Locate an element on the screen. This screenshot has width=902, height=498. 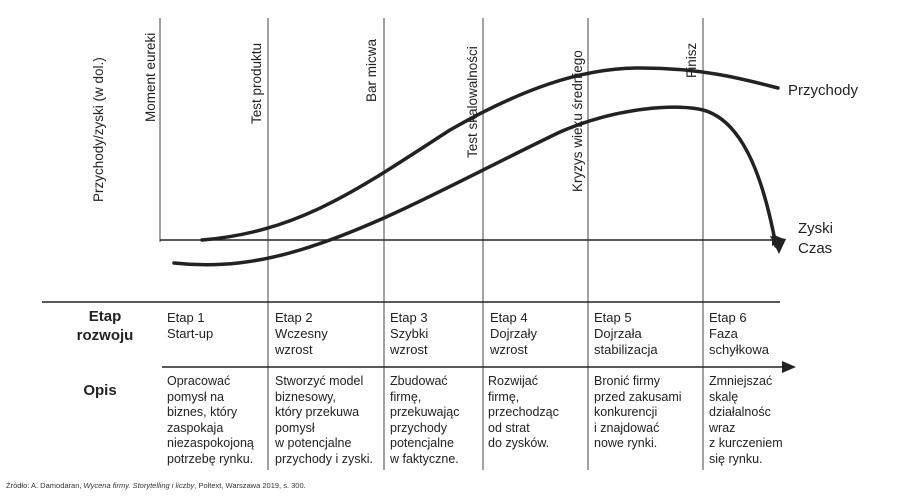
description-line: się rynku. is located at coordinates (736, 458).